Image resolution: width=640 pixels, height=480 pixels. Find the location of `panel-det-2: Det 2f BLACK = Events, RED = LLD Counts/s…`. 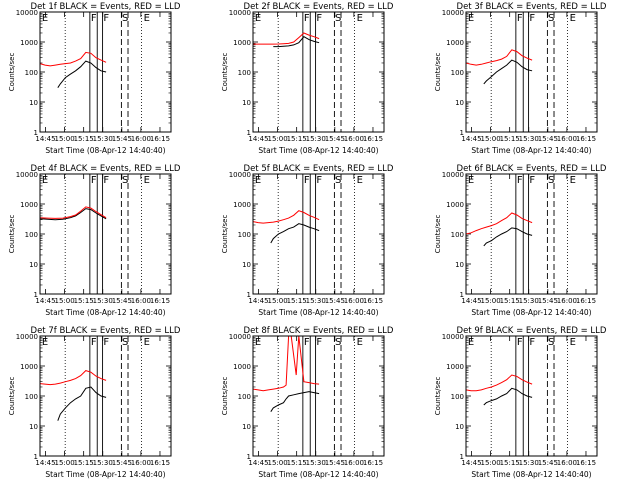

panel-det-2: Det 2f BLACK = Events, RED = LLD Counts/s… is located at coordinates (307, 78).